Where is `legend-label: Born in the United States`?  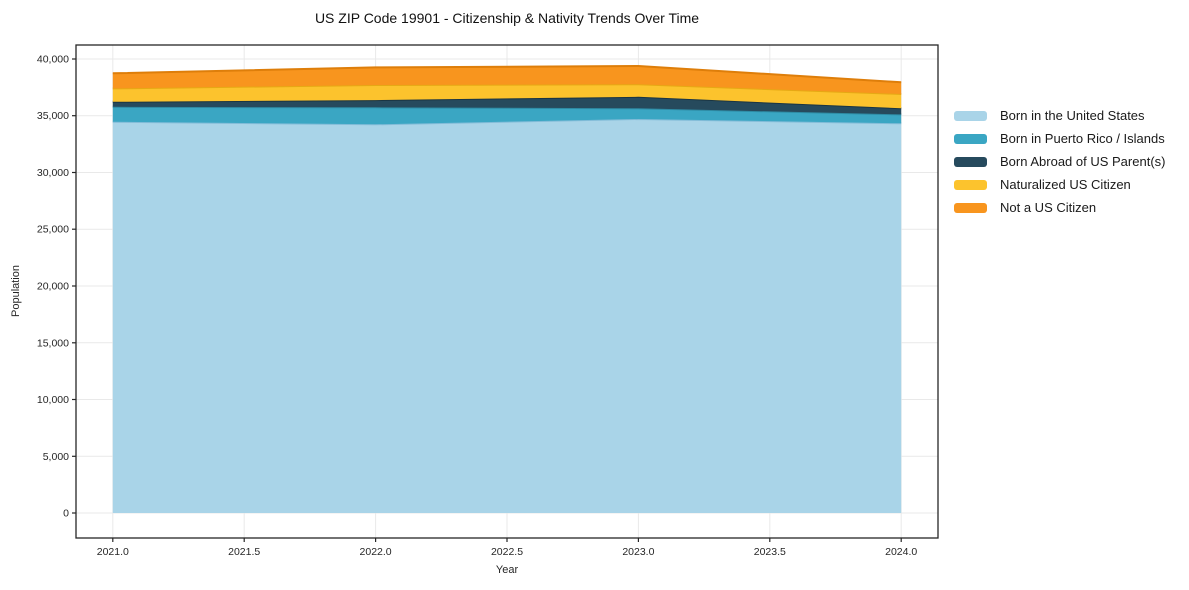 legend-label: Born in the United States is located at coordinates (1072, 115).